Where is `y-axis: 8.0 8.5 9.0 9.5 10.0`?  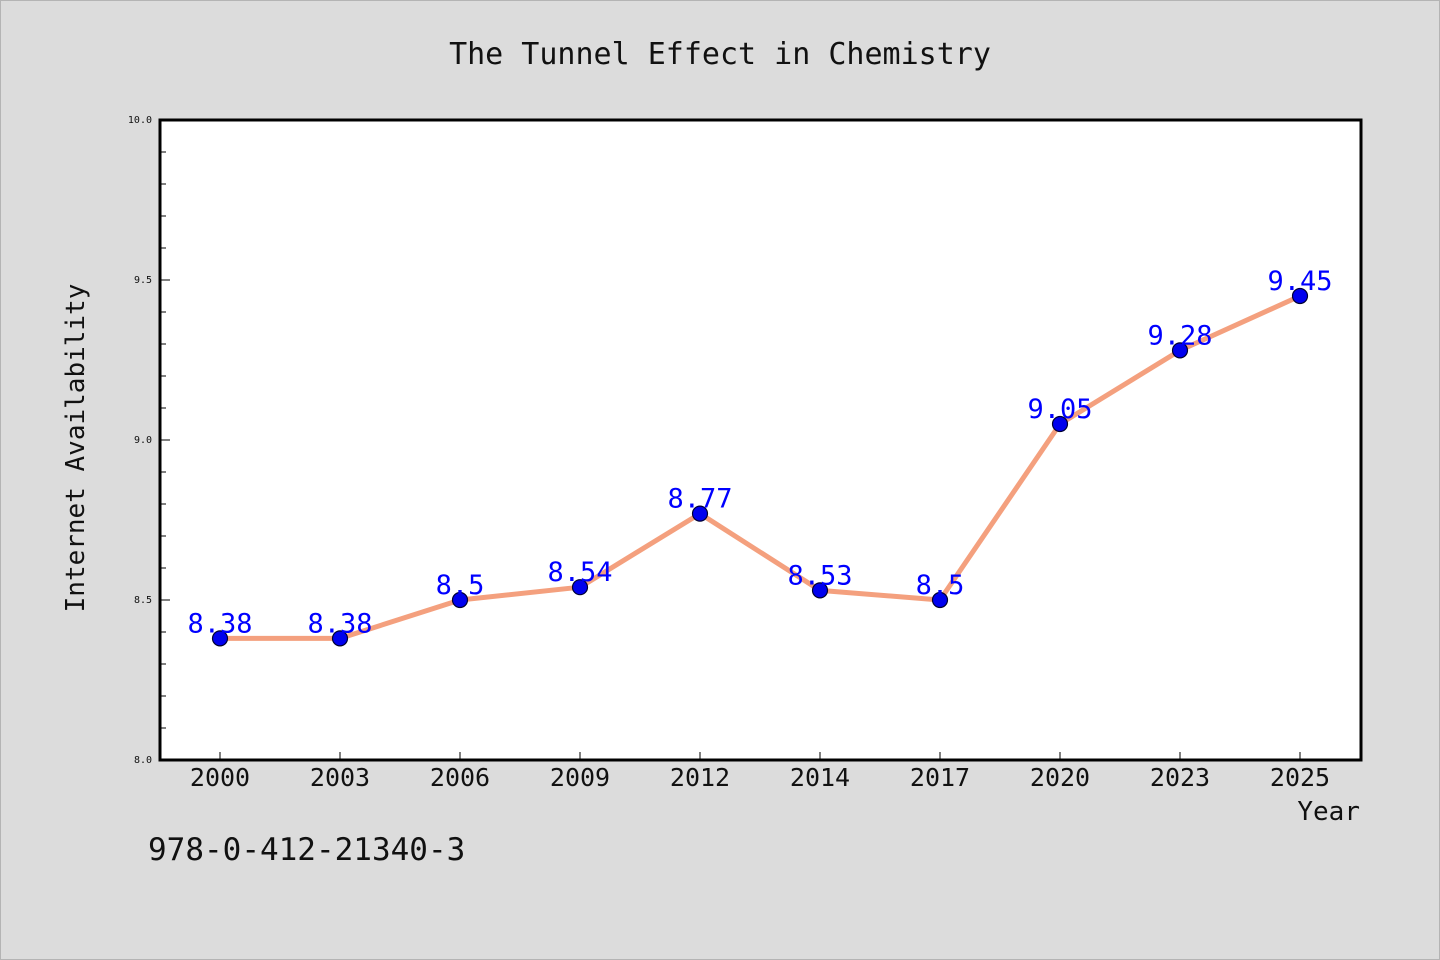 y-axis: 8.0 8.5 9.0 9.5 10.0 is located at coordinates (149, 440).